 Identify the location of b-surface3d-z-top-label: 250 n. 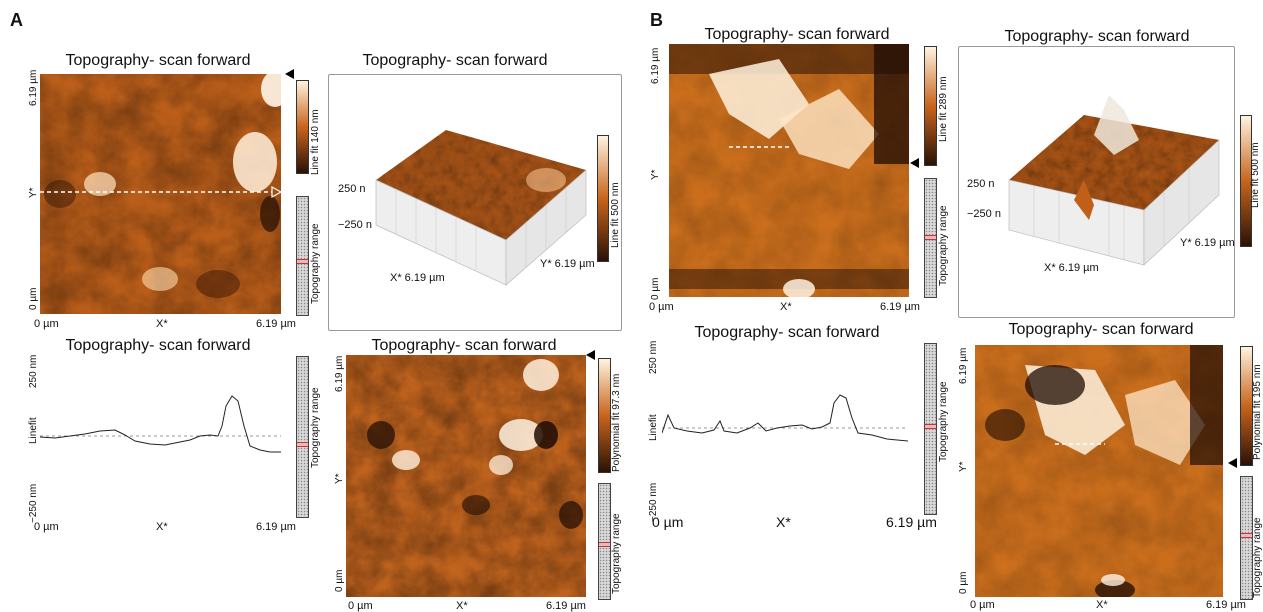
(981, 184).